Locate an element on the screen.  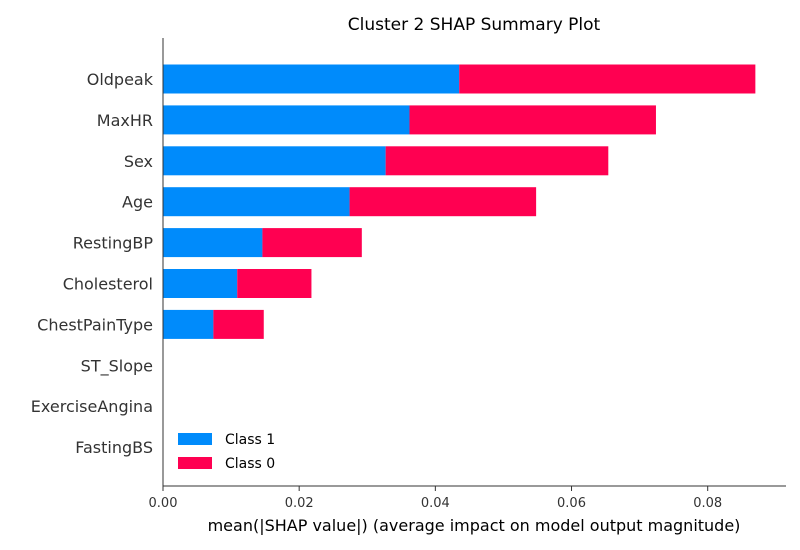
category-label: ST_Slope is located at coordinates (117, 366).